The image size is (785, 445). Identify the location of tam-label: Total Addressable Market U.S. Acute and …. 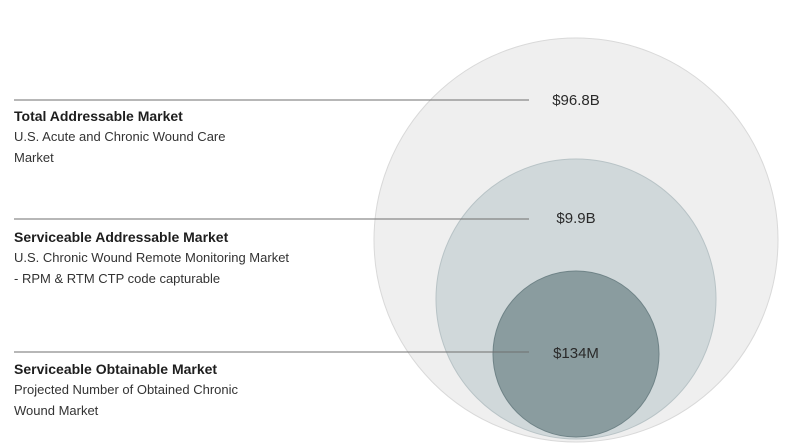
(139, 137).